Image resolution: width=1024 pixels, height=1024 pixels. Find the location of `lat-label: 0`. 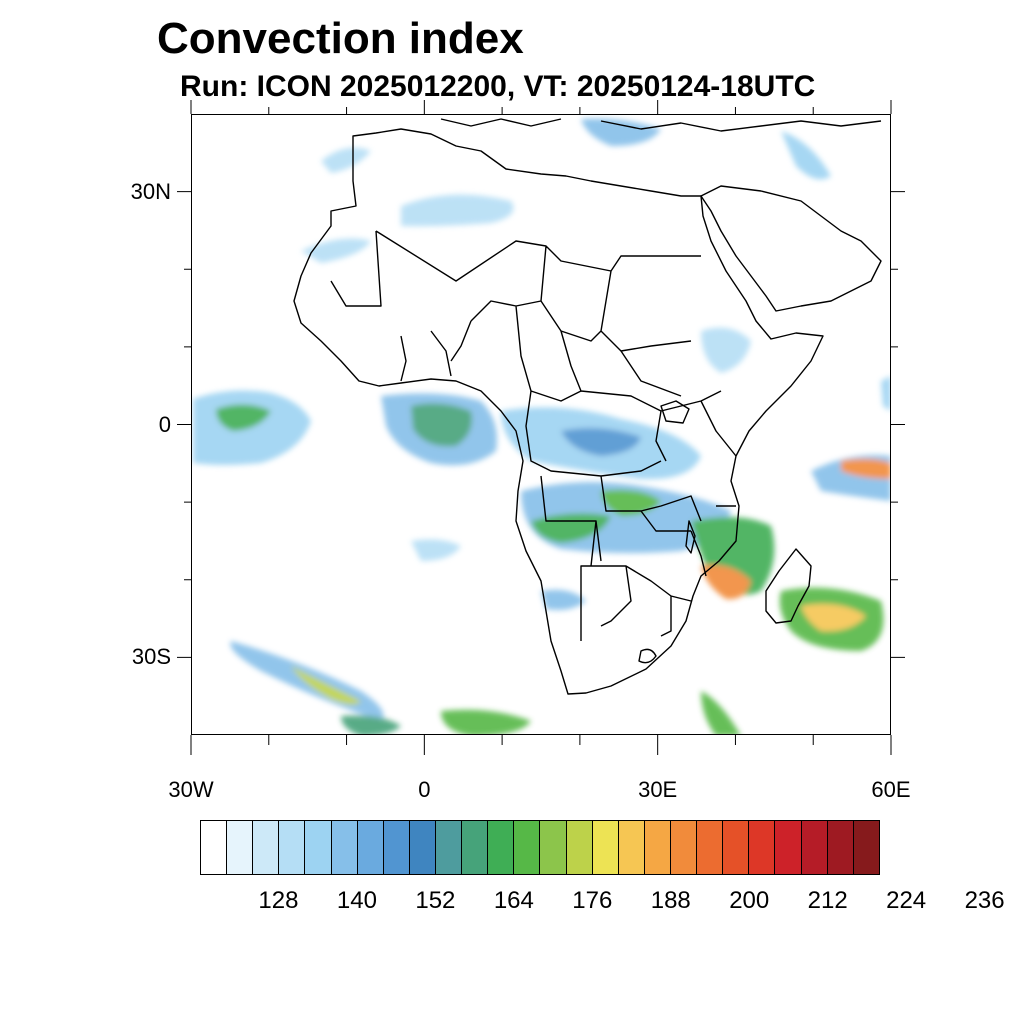

lat-label: 0 is located at coordinates (164, 424).